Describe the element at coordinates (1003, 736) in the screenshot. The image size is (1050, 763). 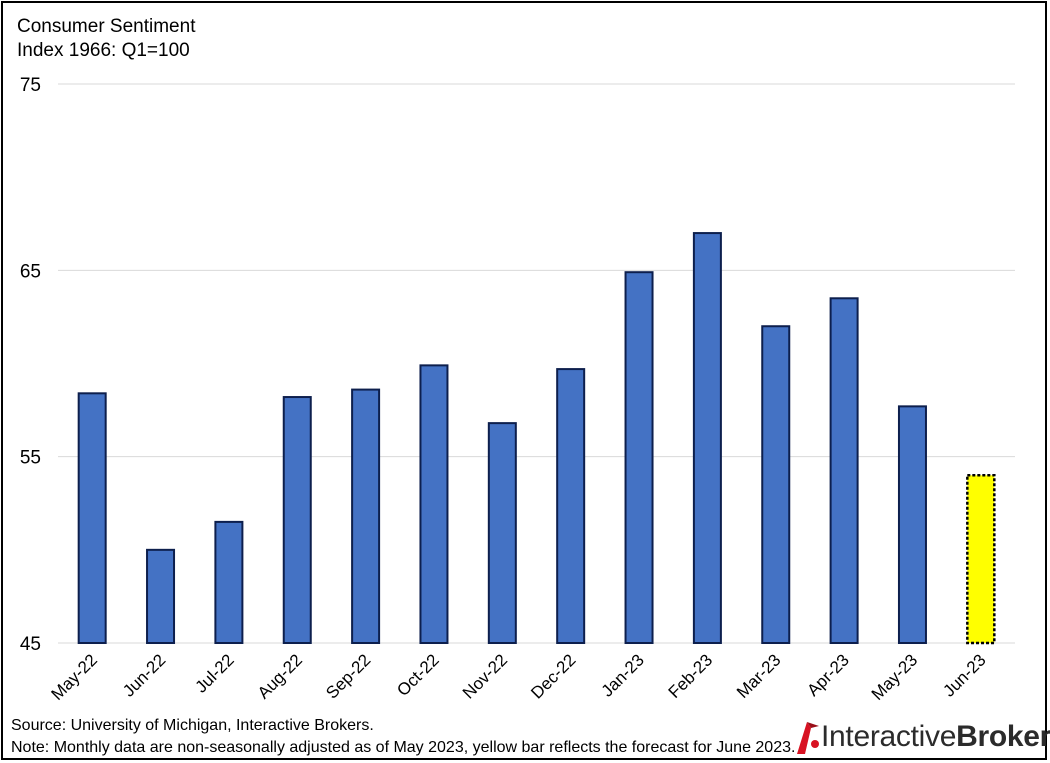
I see `logo-word-2: Brokers` at that location.